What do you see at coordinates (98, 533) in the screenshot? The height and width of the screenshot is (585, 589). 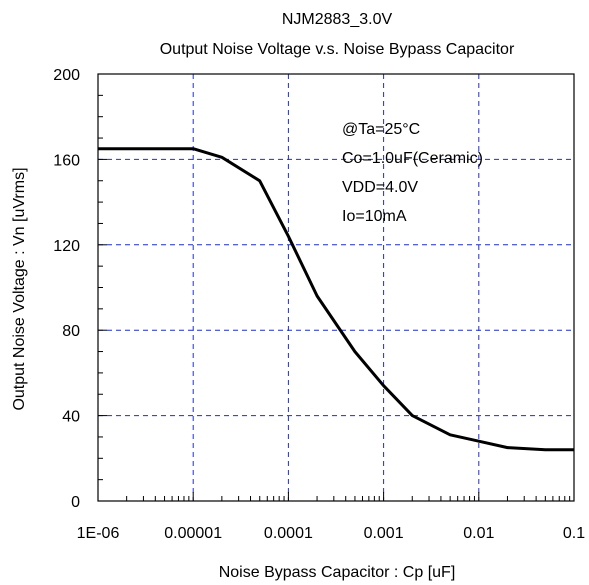 I see `x-tick-label: 1E-06` at bounding box center [98, 533].